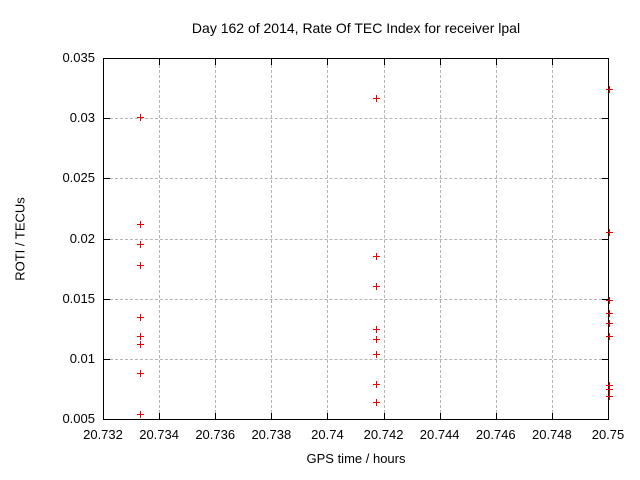  I want to click on y-tick-label: 0.005, so click(78, 418).